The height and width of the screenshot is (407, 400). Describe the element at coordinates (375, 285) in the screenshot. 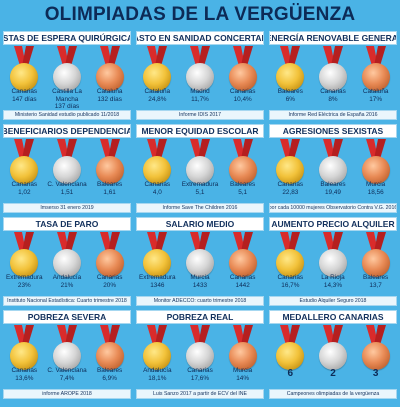

I see `medal-value: 13,7` at that location.